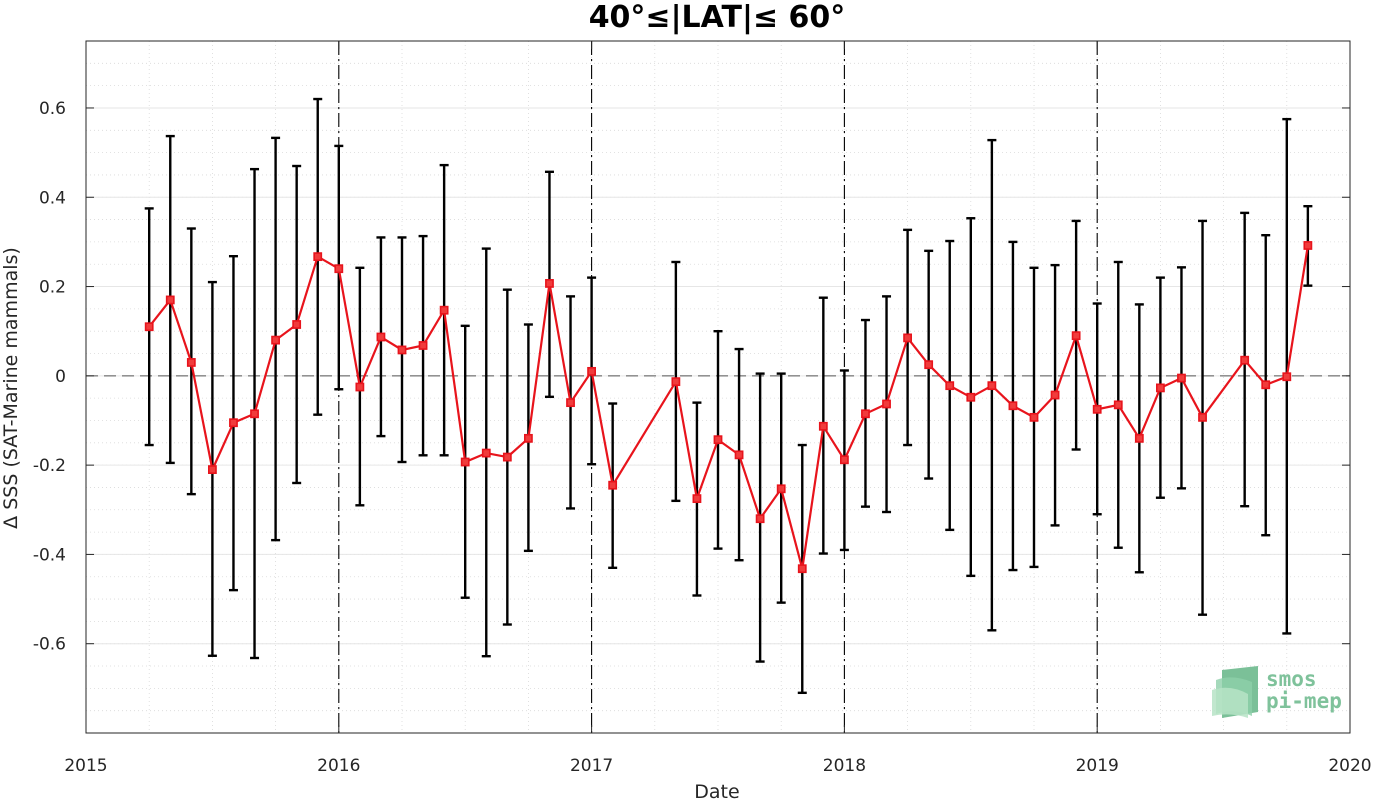 This screenshot has height=801, width=1375. I want to click on x-tick-label: 2019, so click(1097, 766).